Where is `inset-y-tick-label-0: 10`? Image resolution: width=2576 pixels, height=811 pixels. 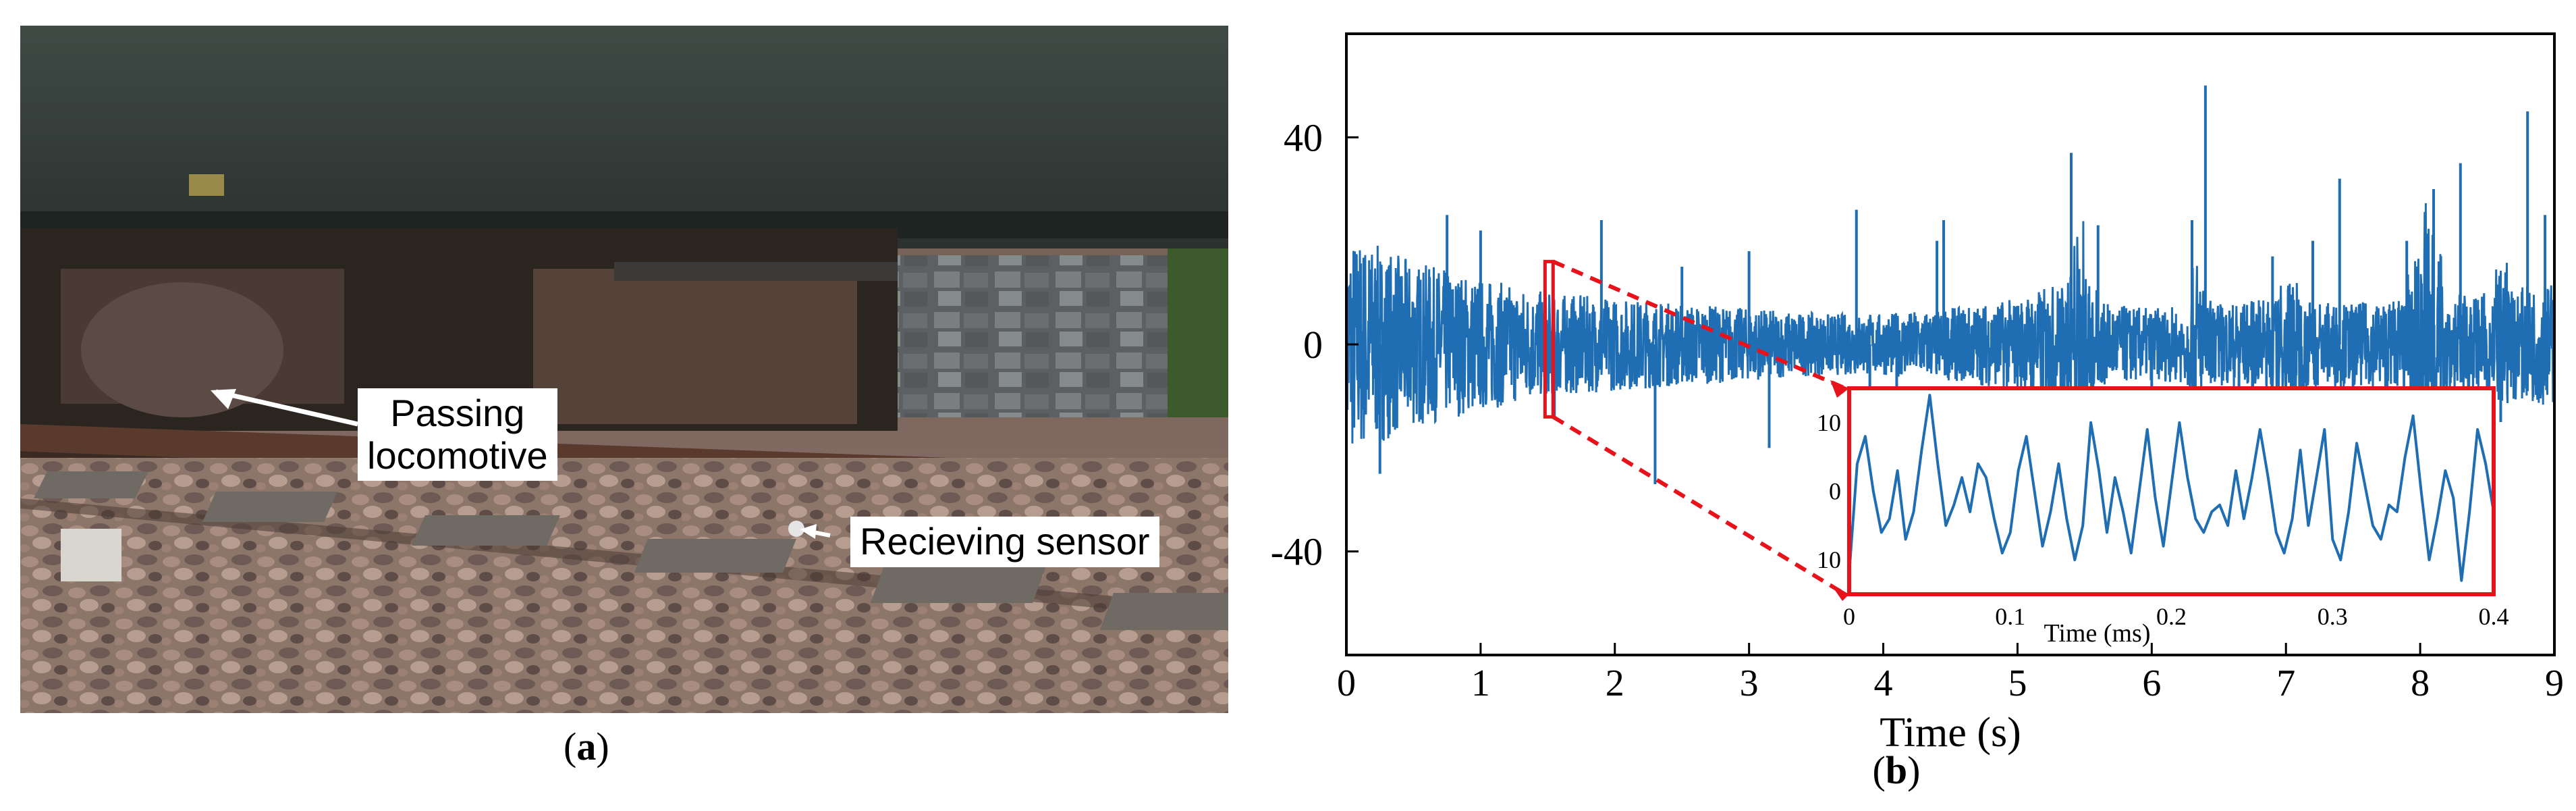
inset-y-tick-label-0: 10 is located at coordinates (1829, 423).